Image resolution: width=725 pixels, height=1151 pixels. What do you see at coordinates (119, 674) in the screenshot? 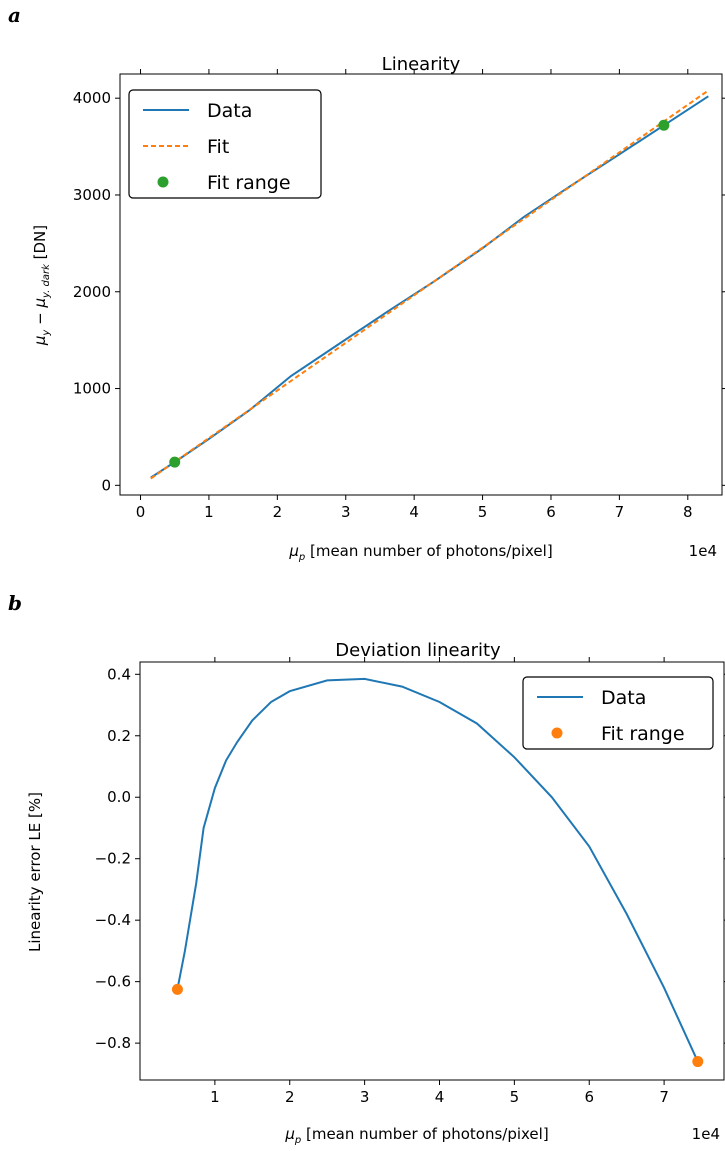
I see `y-tick-label: 0.4` at bounding box center [119, 674].